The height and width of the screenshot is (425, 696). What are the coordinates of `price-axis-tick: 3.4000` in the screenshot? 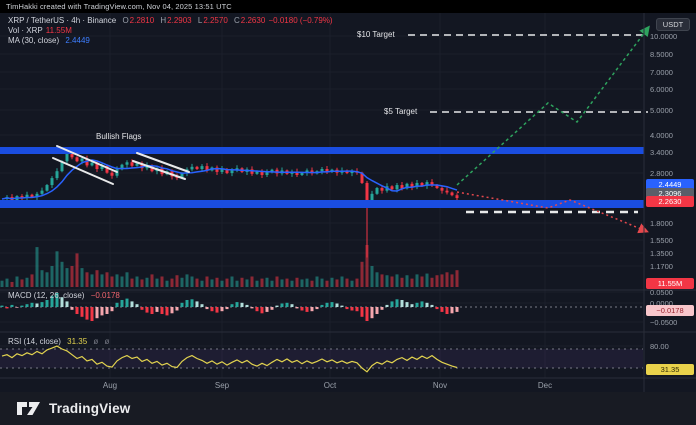 It's located at (661, 152).